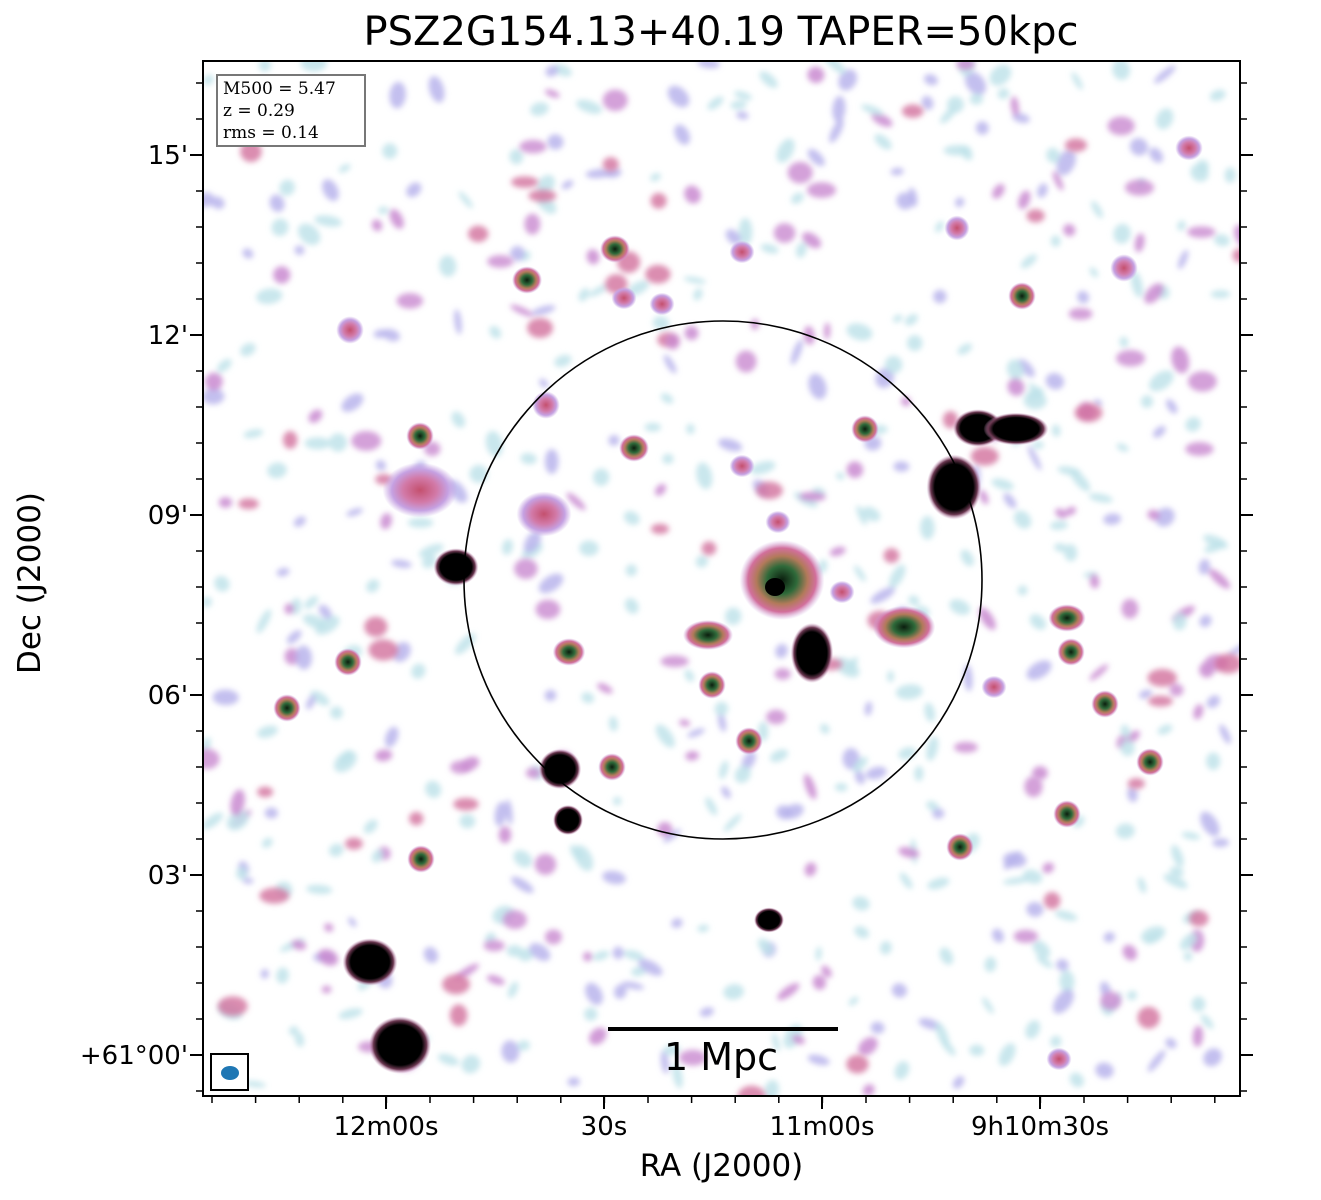  I want to click on x-axis-label: RA (J2000), so click(721, 1166).